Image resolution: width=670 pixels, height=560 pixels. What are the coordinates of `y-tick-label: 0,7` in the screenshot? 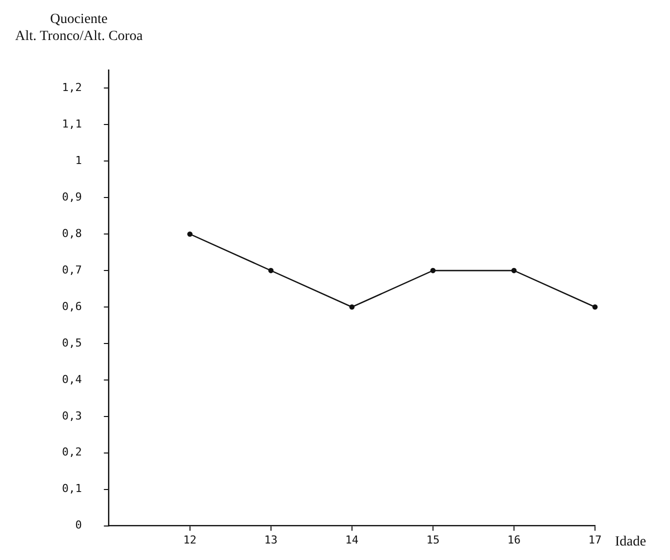 It's located at (72, 269).